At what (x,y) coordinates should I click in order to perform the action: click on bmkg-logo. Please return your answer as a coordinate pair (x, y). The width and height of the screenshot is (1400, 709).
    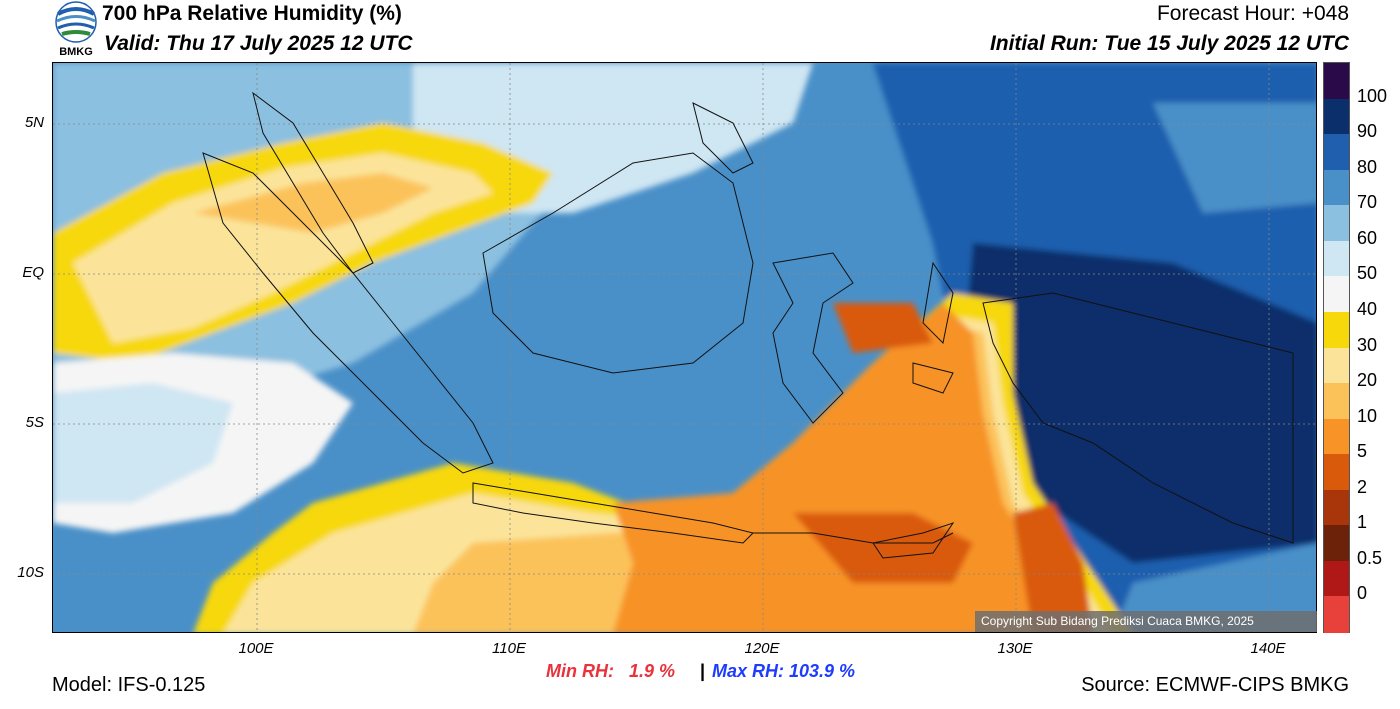
    Looking at the image, I should click on (76, 30).